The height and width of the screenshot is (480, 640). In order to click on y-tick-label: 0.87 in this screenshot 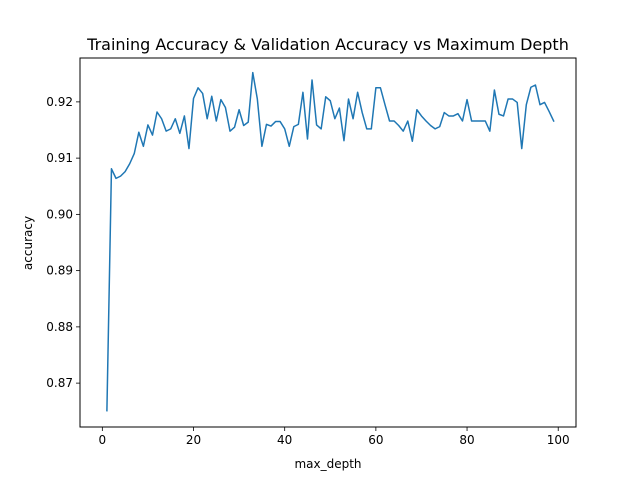, I will do `click(59, 383)`.